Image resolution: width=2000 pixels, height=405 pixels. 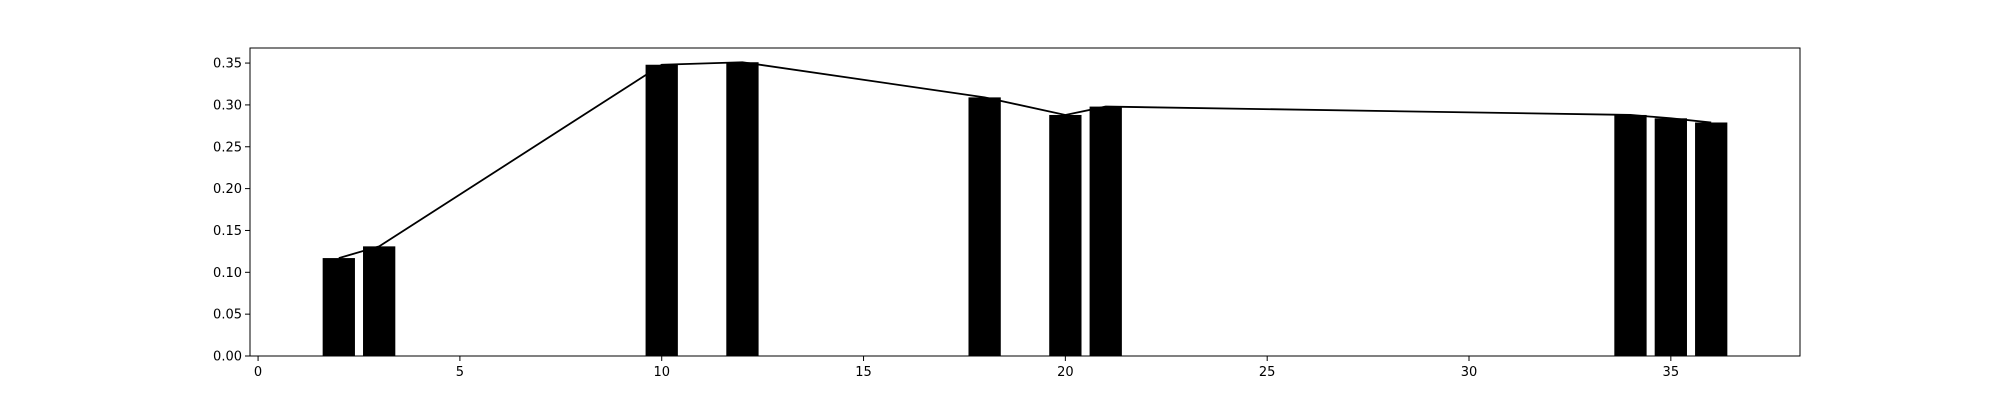 I want to click on x-tick-label-15: 15, so click(x=863, y=372).